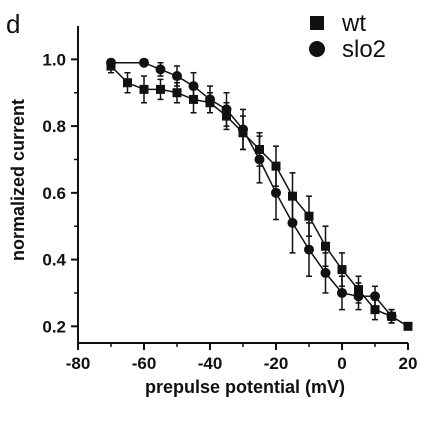  I want to click on legend-label-slo2: slo2, so click(364, 49).